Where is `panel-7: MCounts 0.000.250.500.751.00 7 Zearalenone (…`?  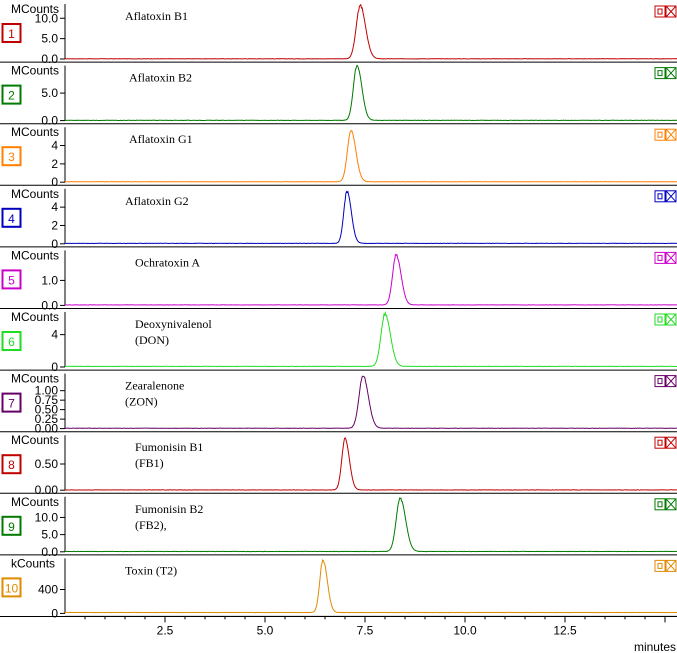
panel-7: MCounts 0.000.250.500.751.00 7 Zearalenone (… is located at coordinates (338, 404).